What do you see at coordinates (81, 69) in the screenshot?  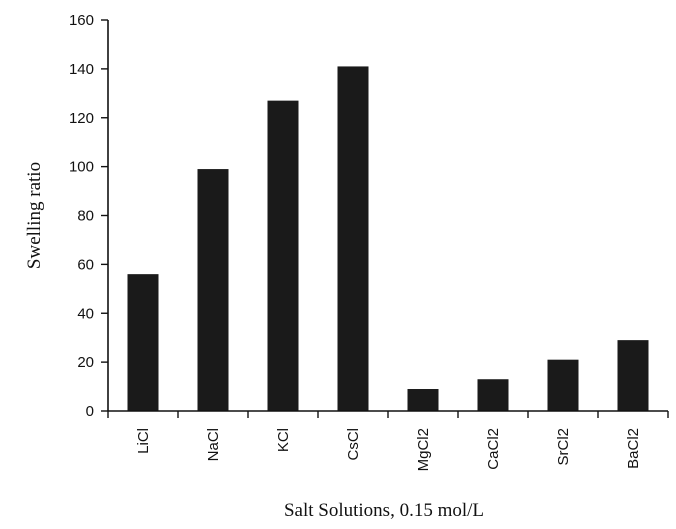 I see `y-tick-label: 140` at bounding box center [81, 69].